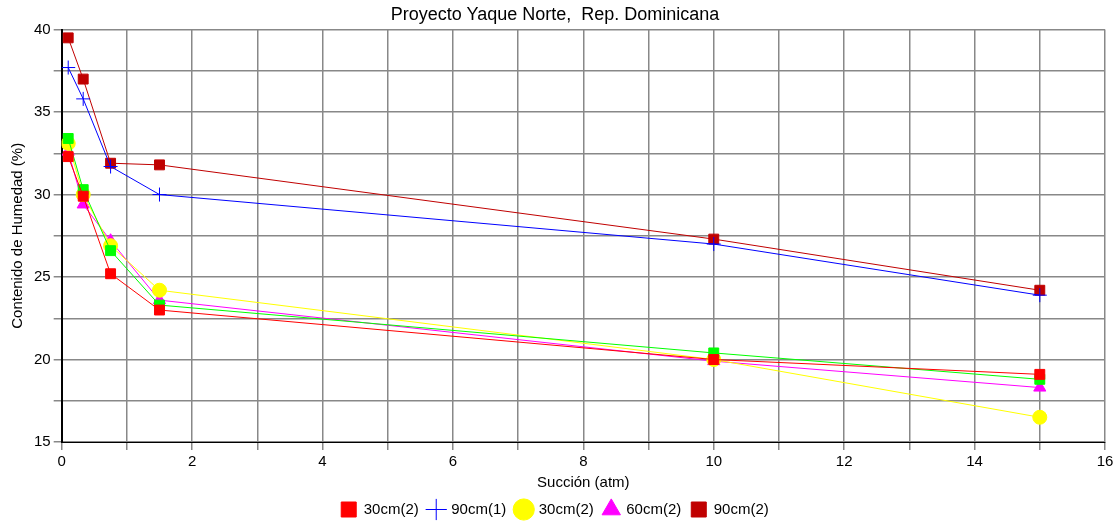 Image resolution: width=1117 pixels, height=529 pixels. Describe the element at coordinates (583, 482) in the screenshot. I see `x-axis-title: Succión (atm)` at that location.